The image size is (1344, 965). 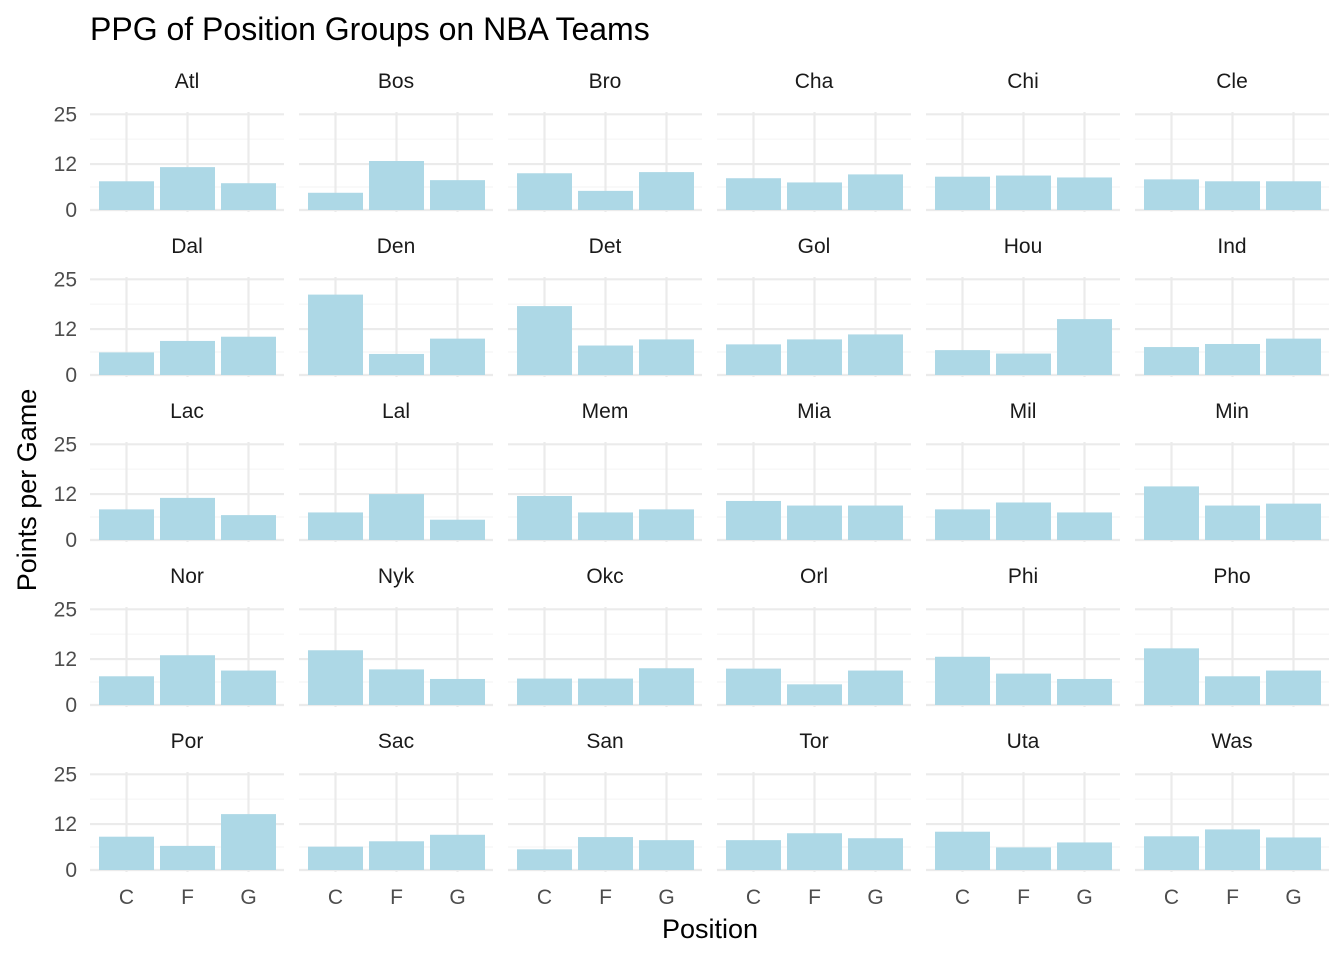 I want to click on facet-panel: Hou, so click(x=1023, y=306).